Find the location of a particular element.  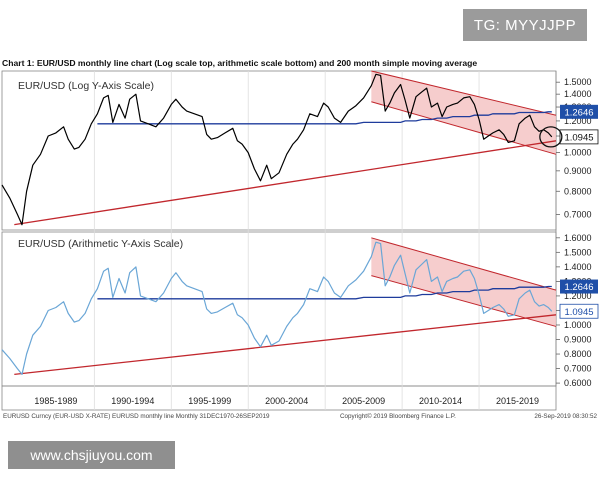

top-y-tick-label-0: 0.7000 is located at coordinates (578, 214).